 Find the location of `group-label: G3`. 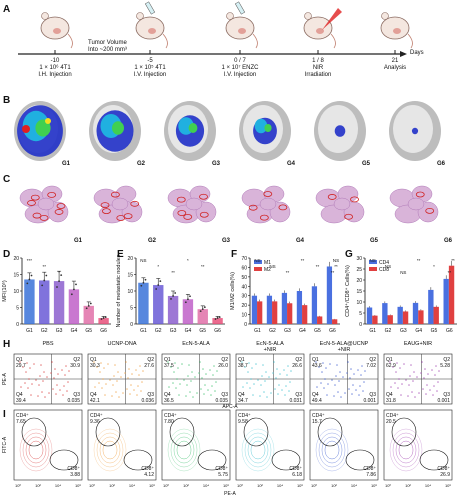

group-label: G3 is located at coordinates (216, 164).